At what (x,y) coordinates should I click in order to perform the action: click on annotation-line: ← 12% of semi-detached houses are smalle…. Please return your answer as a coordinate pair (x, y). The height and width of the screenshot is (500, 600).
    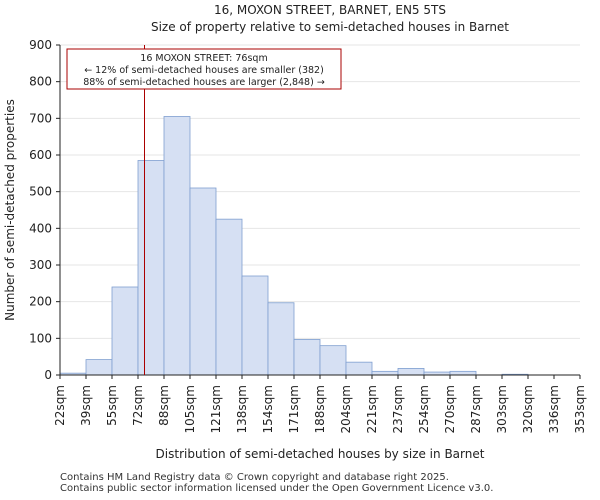
    Looking at the image, I should click on (204, 70).